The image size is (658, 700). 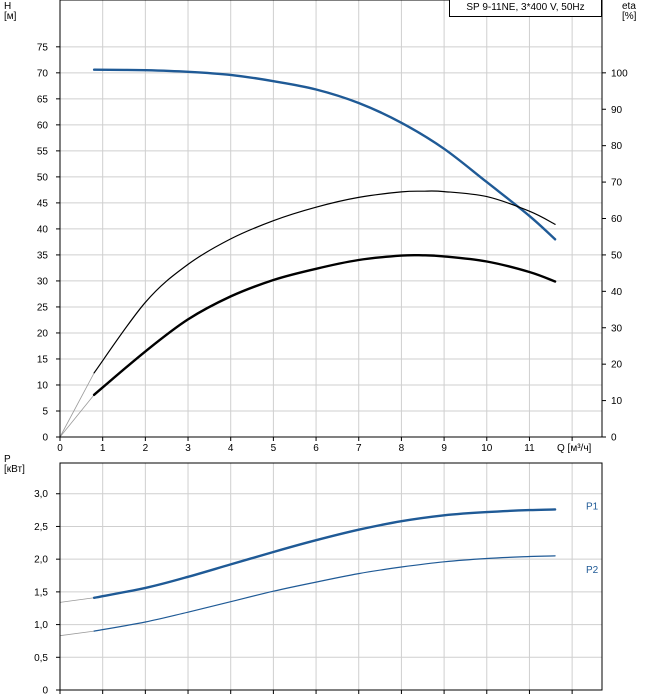 What do you see at coordinates (529, 448) in the screenshot?
I see `x-tick-label: 11` at bounding box center [529, 448].